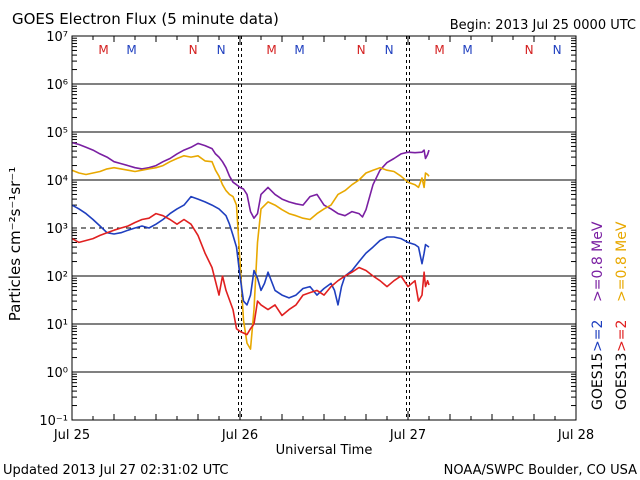 This screenshot has width=640, height=480. What do you see at coordinates (575, 435) in the screenshot?
I see `x-tick-label: Jul 28` at bounding box center [575, 435].